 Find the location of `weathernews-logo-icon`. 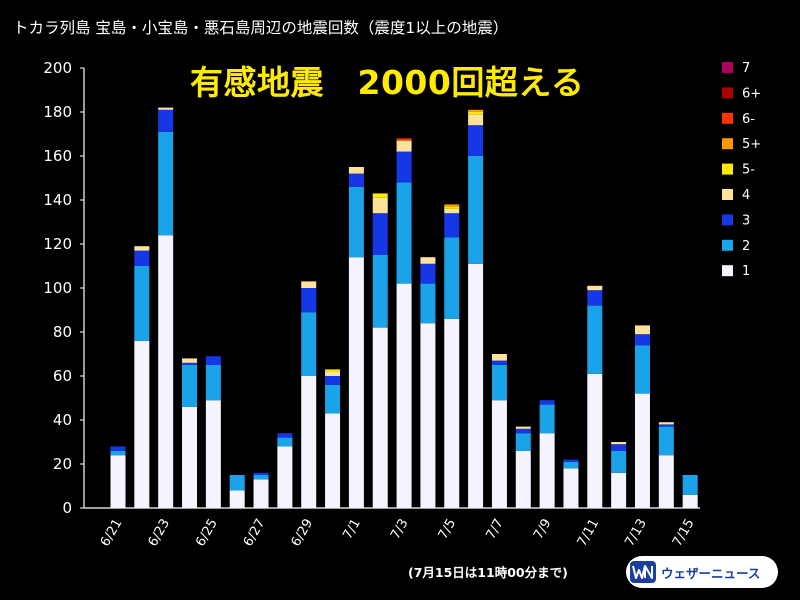

weathernews-logo-icon is located at coordinates (643, 572).